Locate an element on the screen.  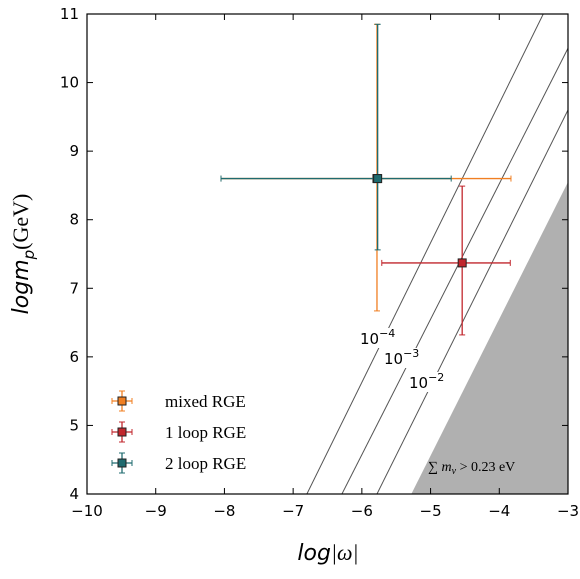
x-axis-label: log|ω| is located at coordinates (327, 553).